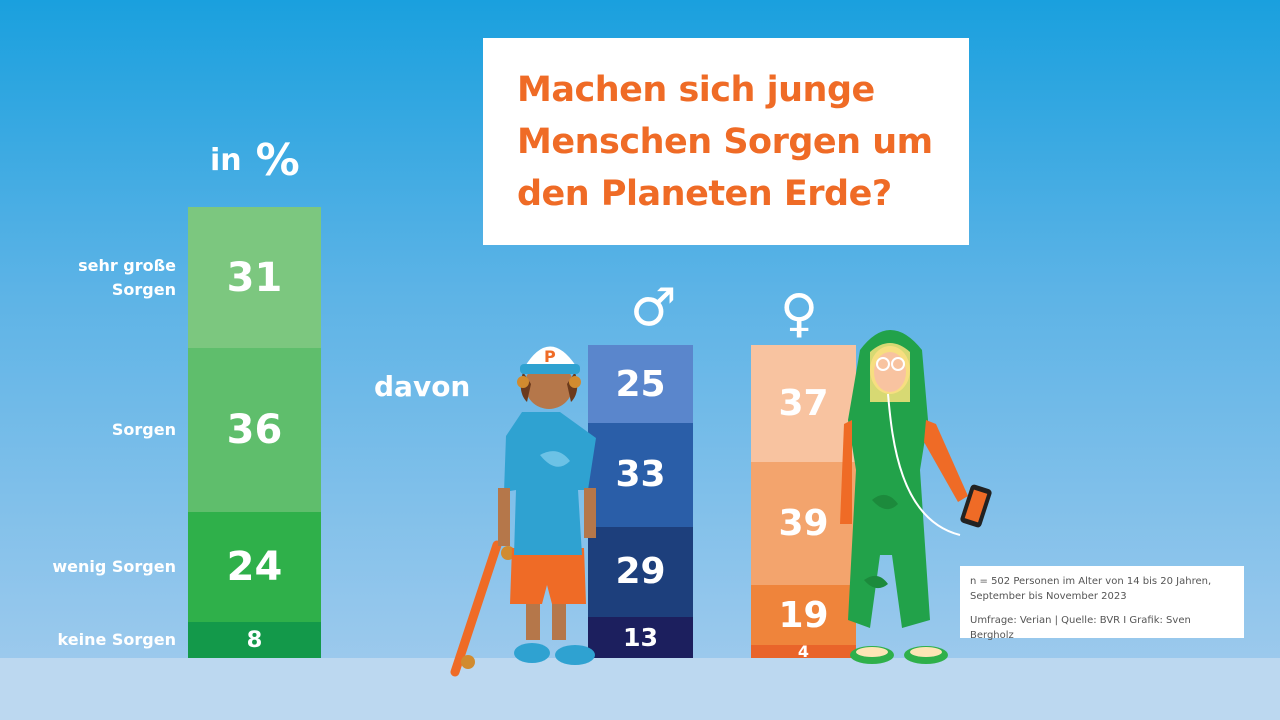 This screenshot has height=720, width=1280. I want to click on category-label: keine Sorgen, so click(117, 640).